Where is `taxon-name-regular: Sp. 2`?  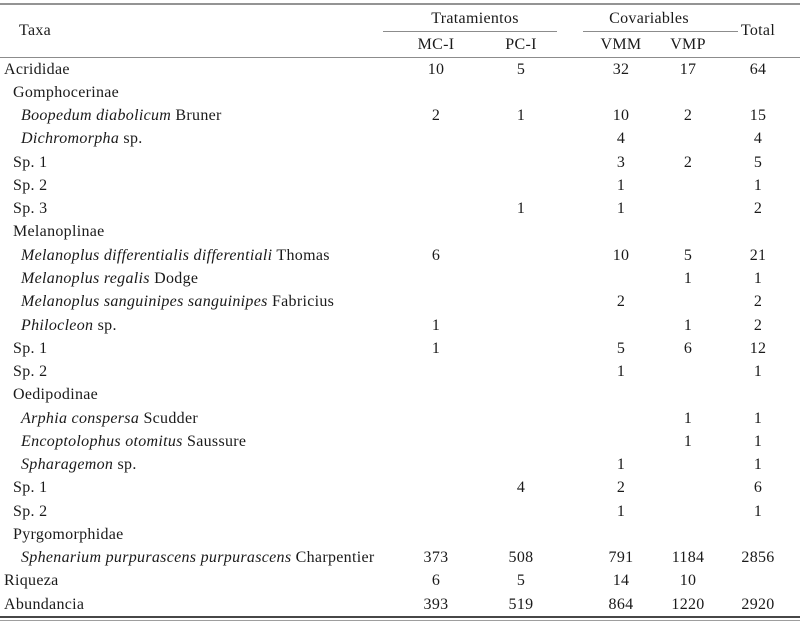 taxon-name-regular: Sp. 2 is located at coordinates (30, 372).